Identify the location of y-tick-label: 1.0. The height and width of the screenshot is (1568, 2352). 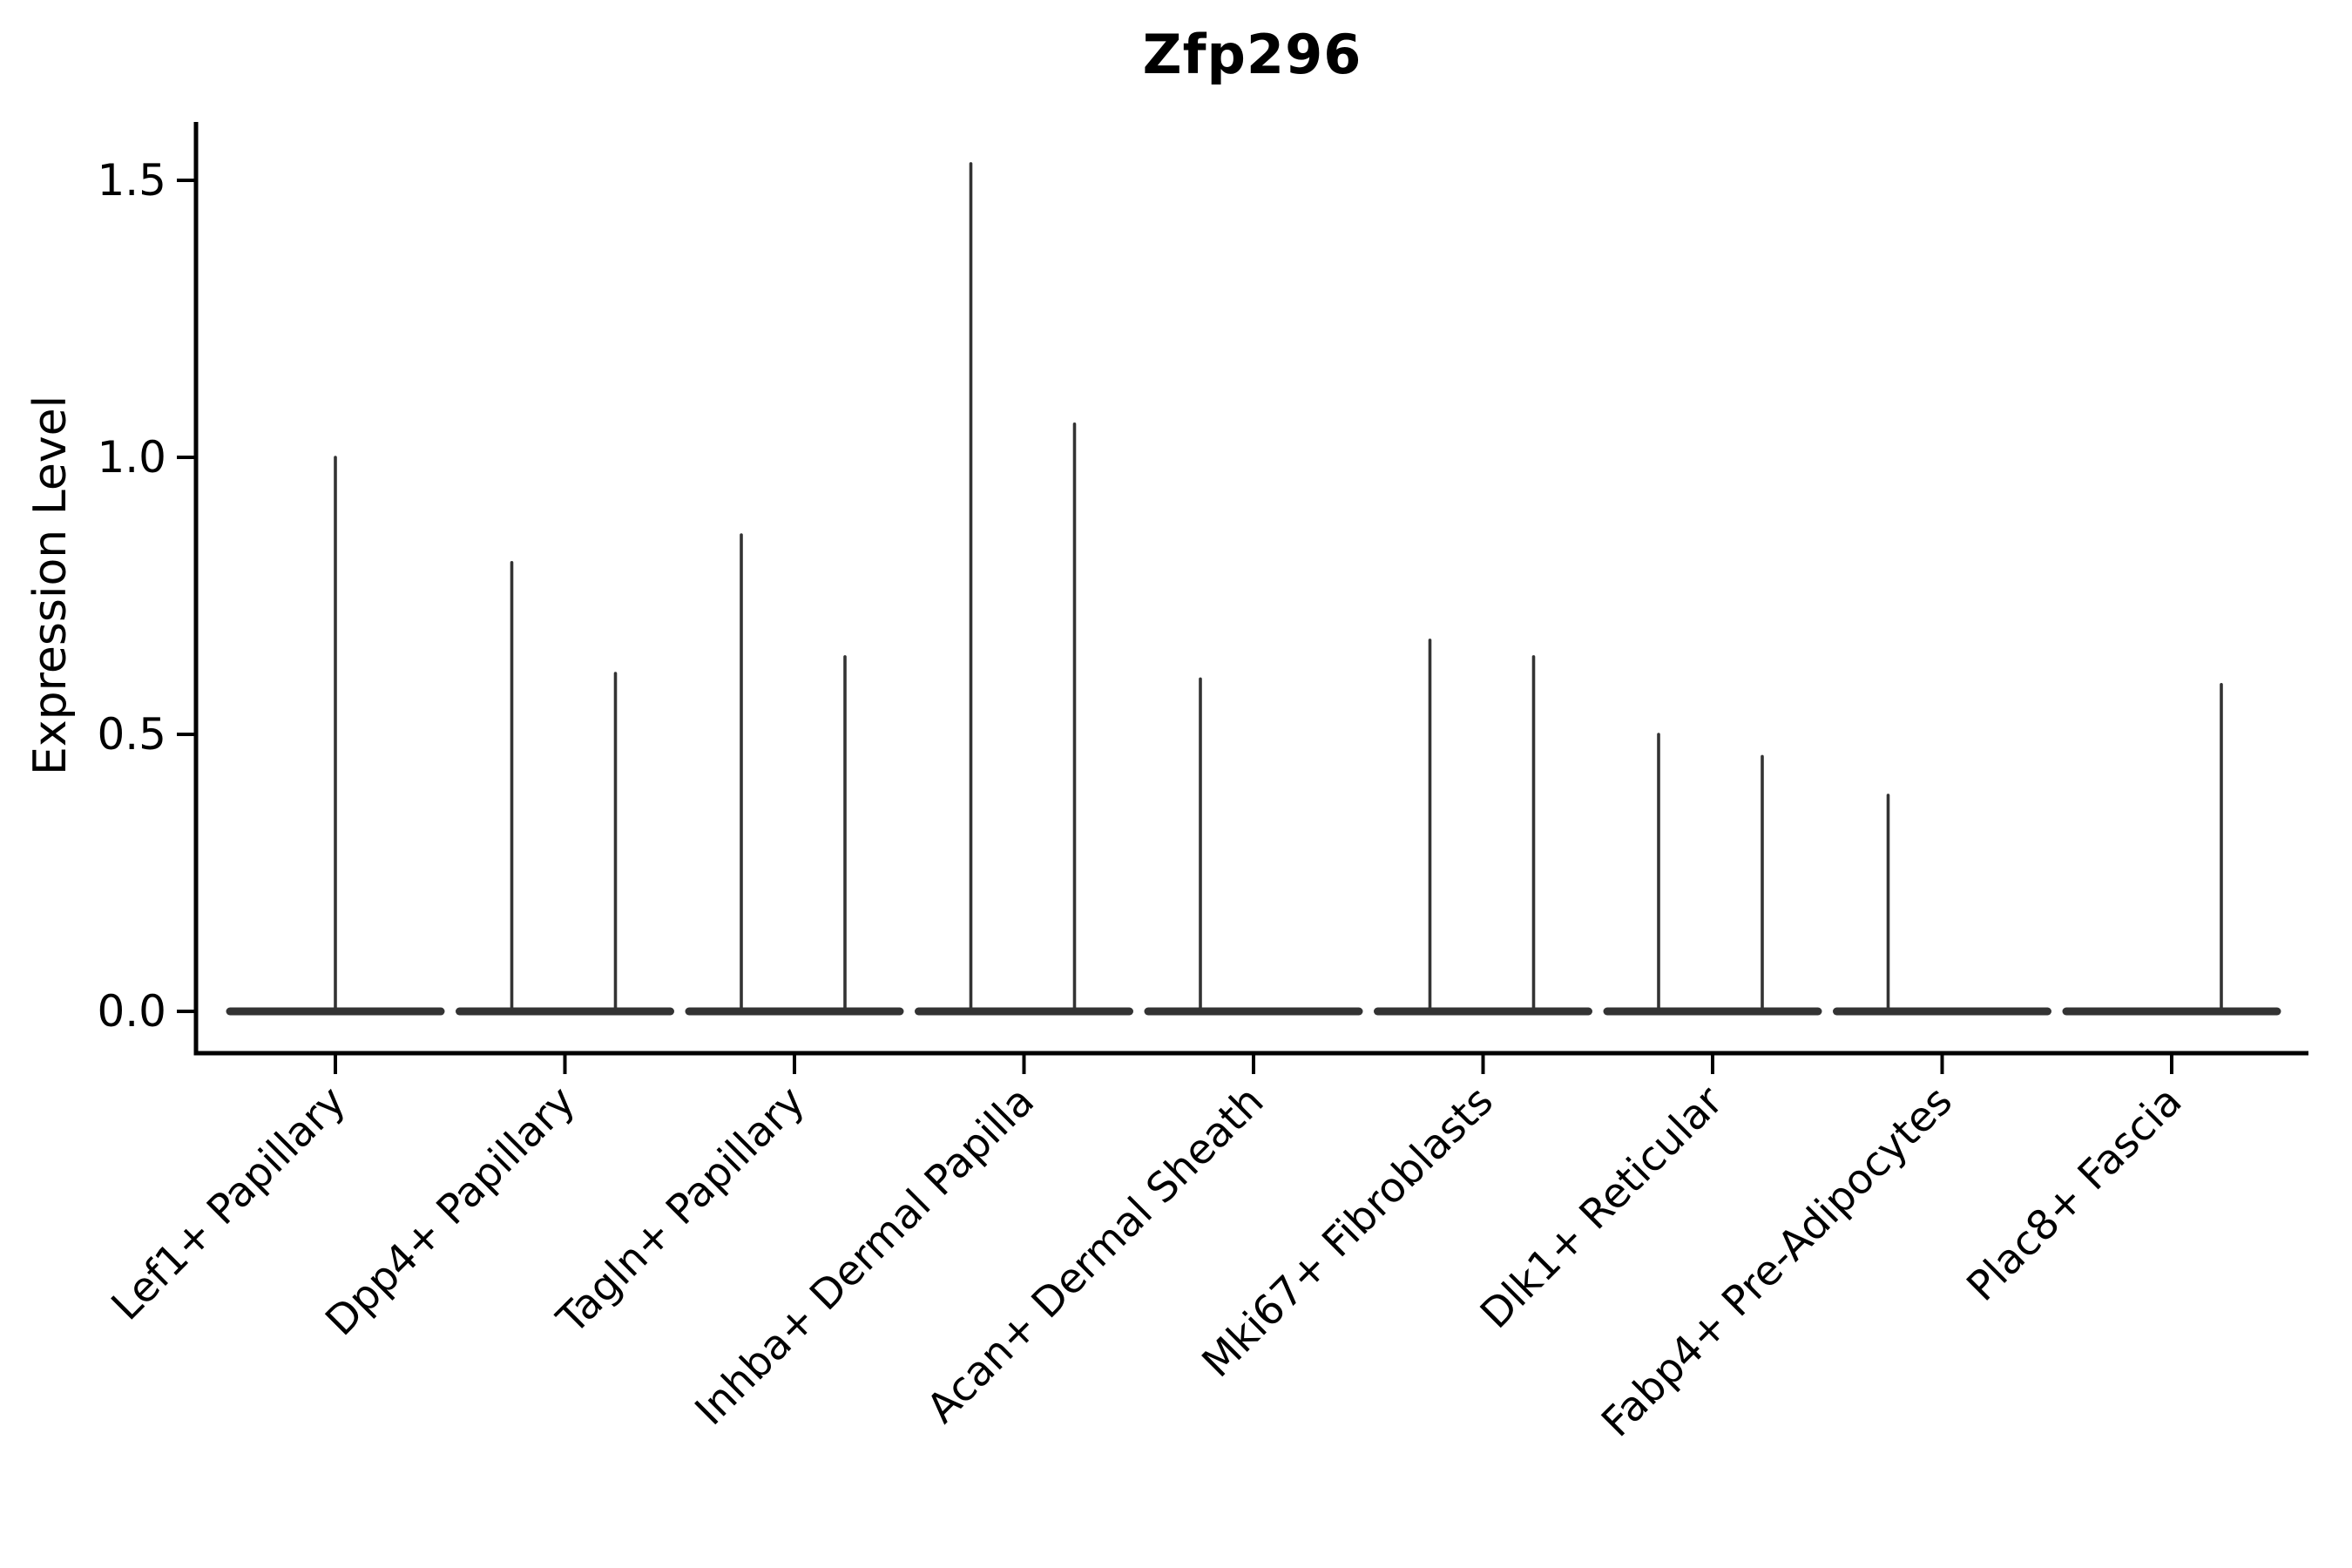
(131, 457).